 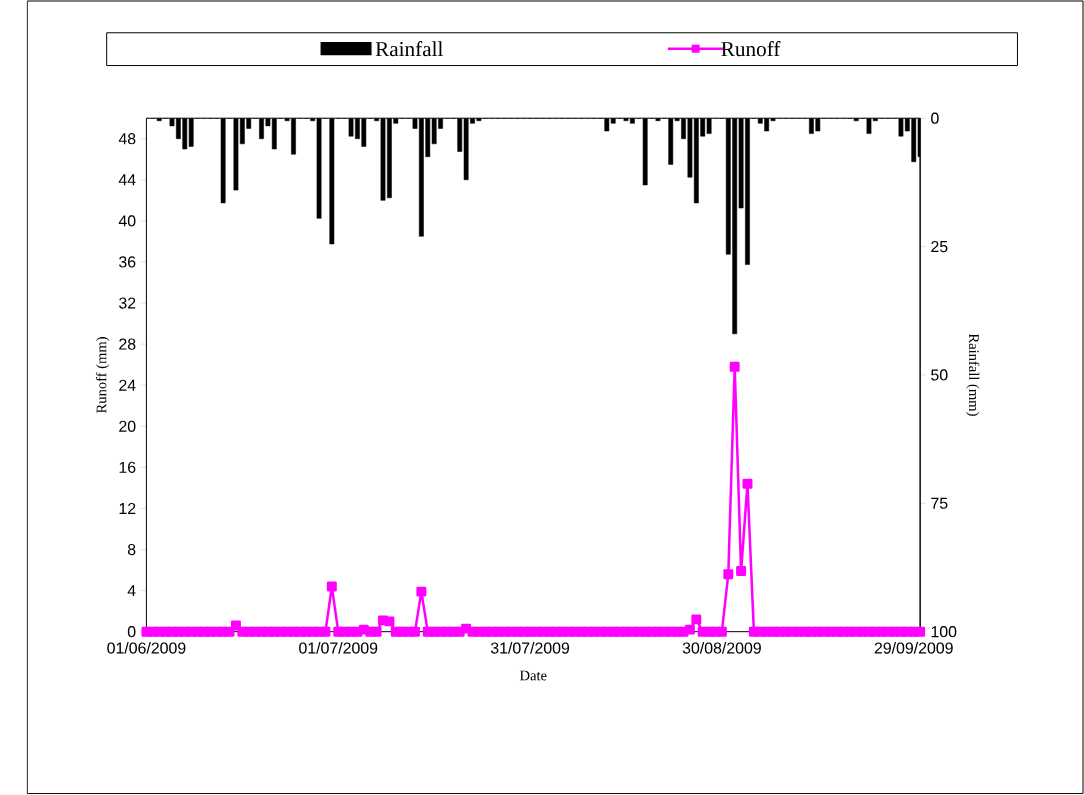 What do you see at coordinates (533, 675) in the screenshot?
I see `x-axis-title: Date` at bounding box center [533, 675].